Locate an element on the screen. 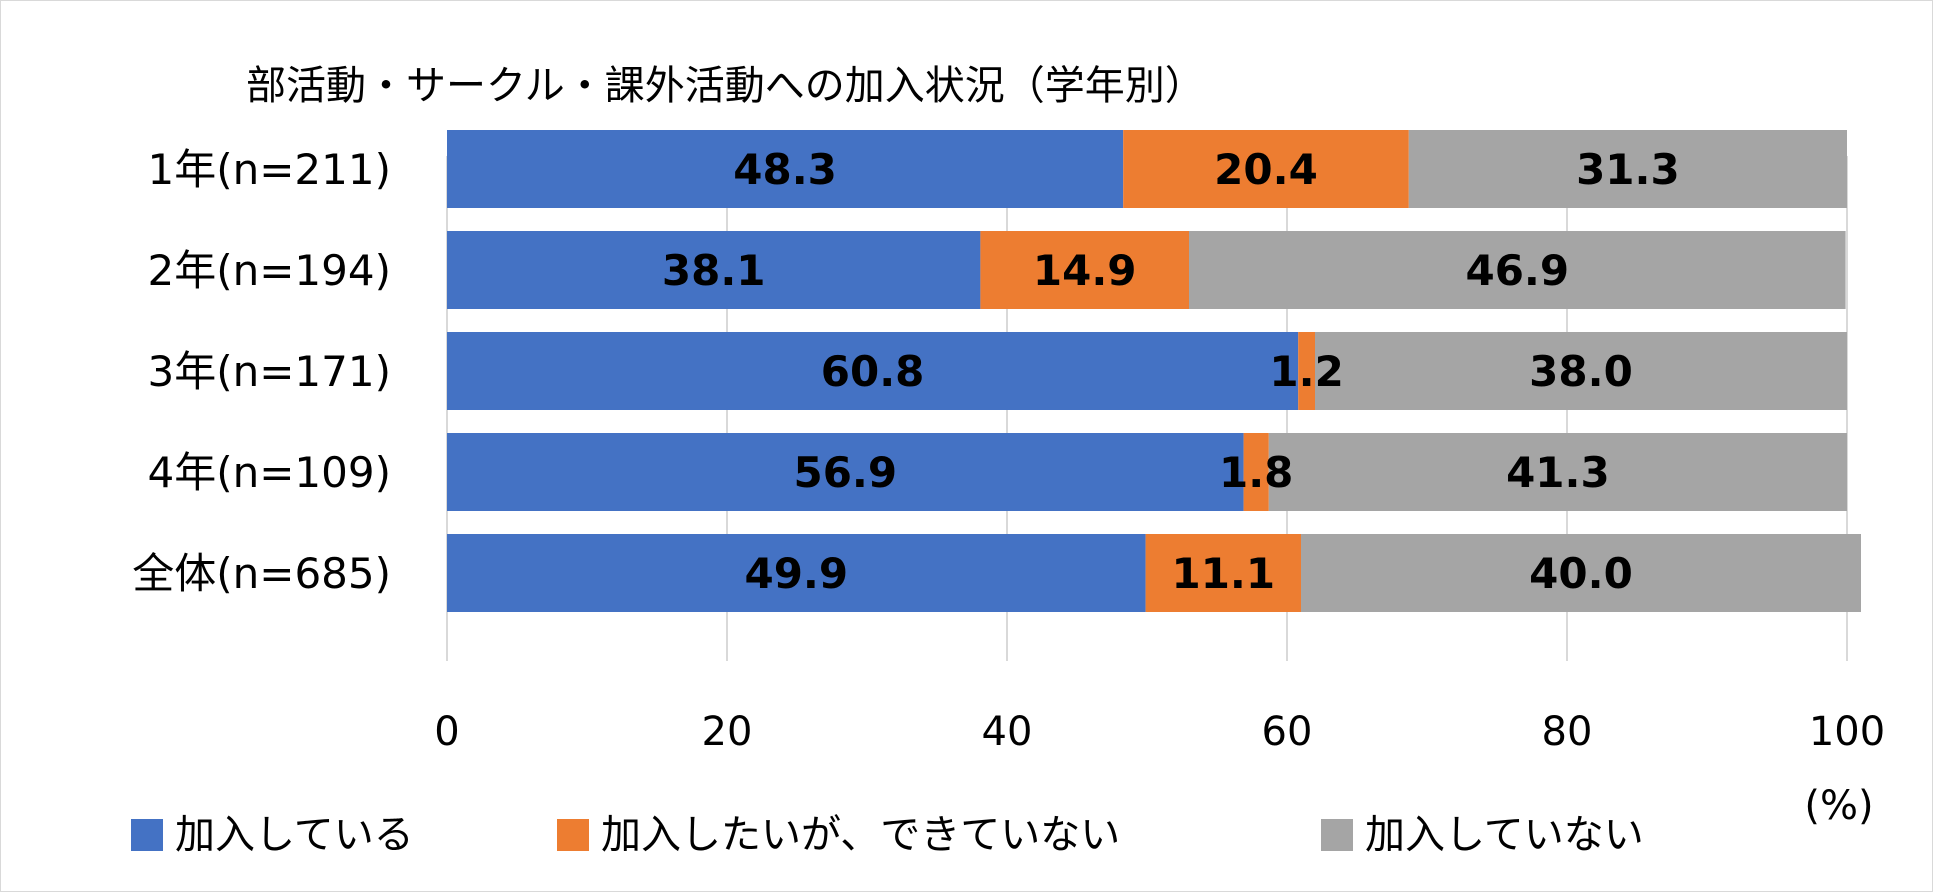 This screenshot has width=1933, height=893. x-tick-label: 60 is located at coordinates (1287, 732).